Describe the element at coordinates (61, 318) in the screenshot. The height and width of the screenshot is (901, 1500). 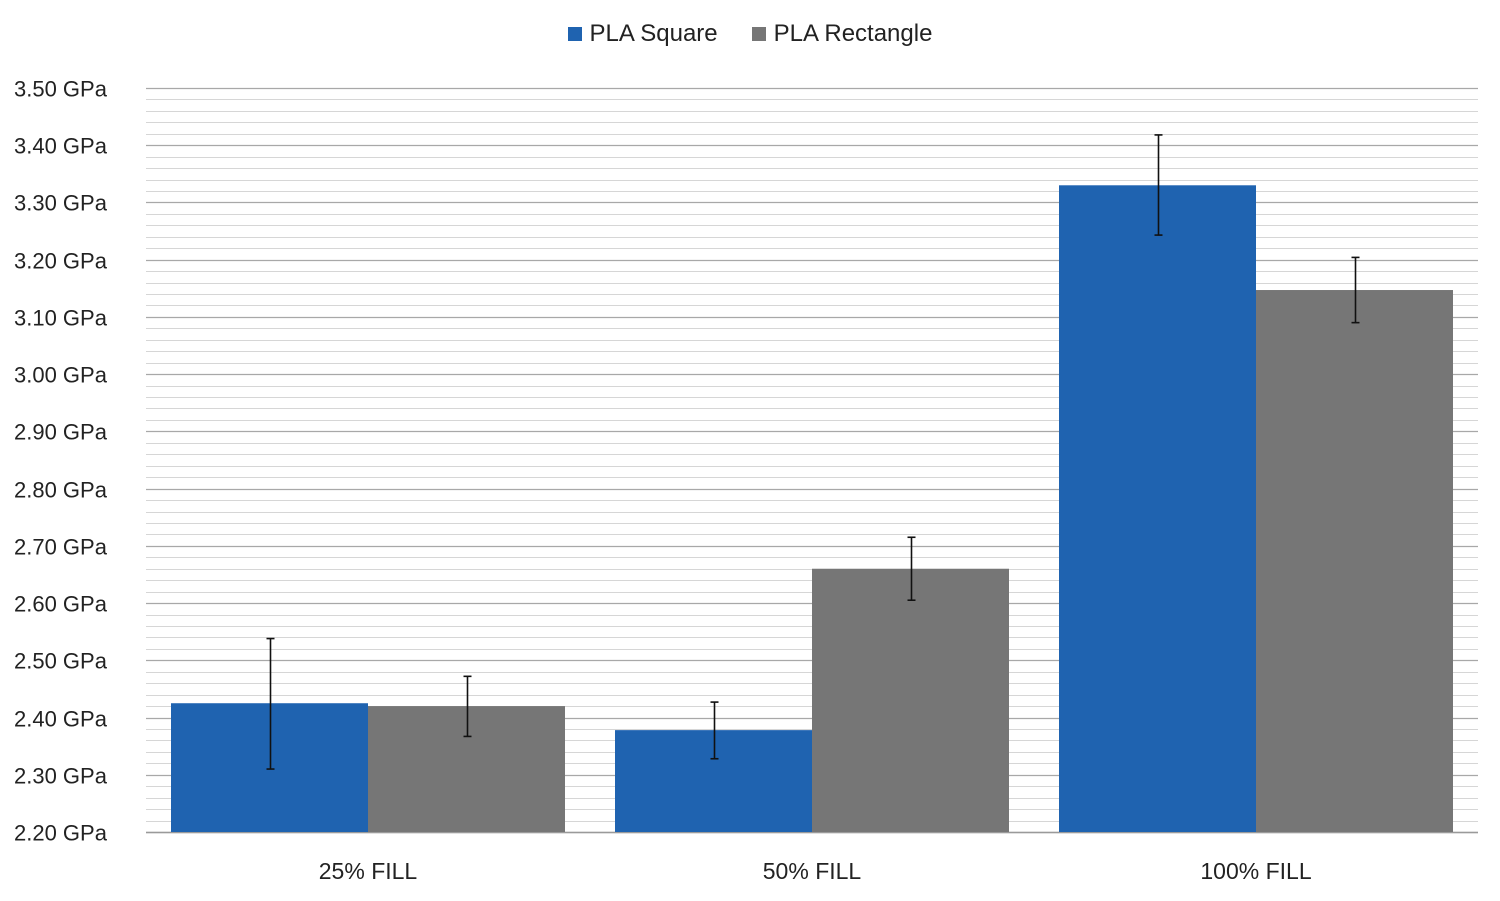
I see `y-tick-label: 3.10 GPa` at that location.